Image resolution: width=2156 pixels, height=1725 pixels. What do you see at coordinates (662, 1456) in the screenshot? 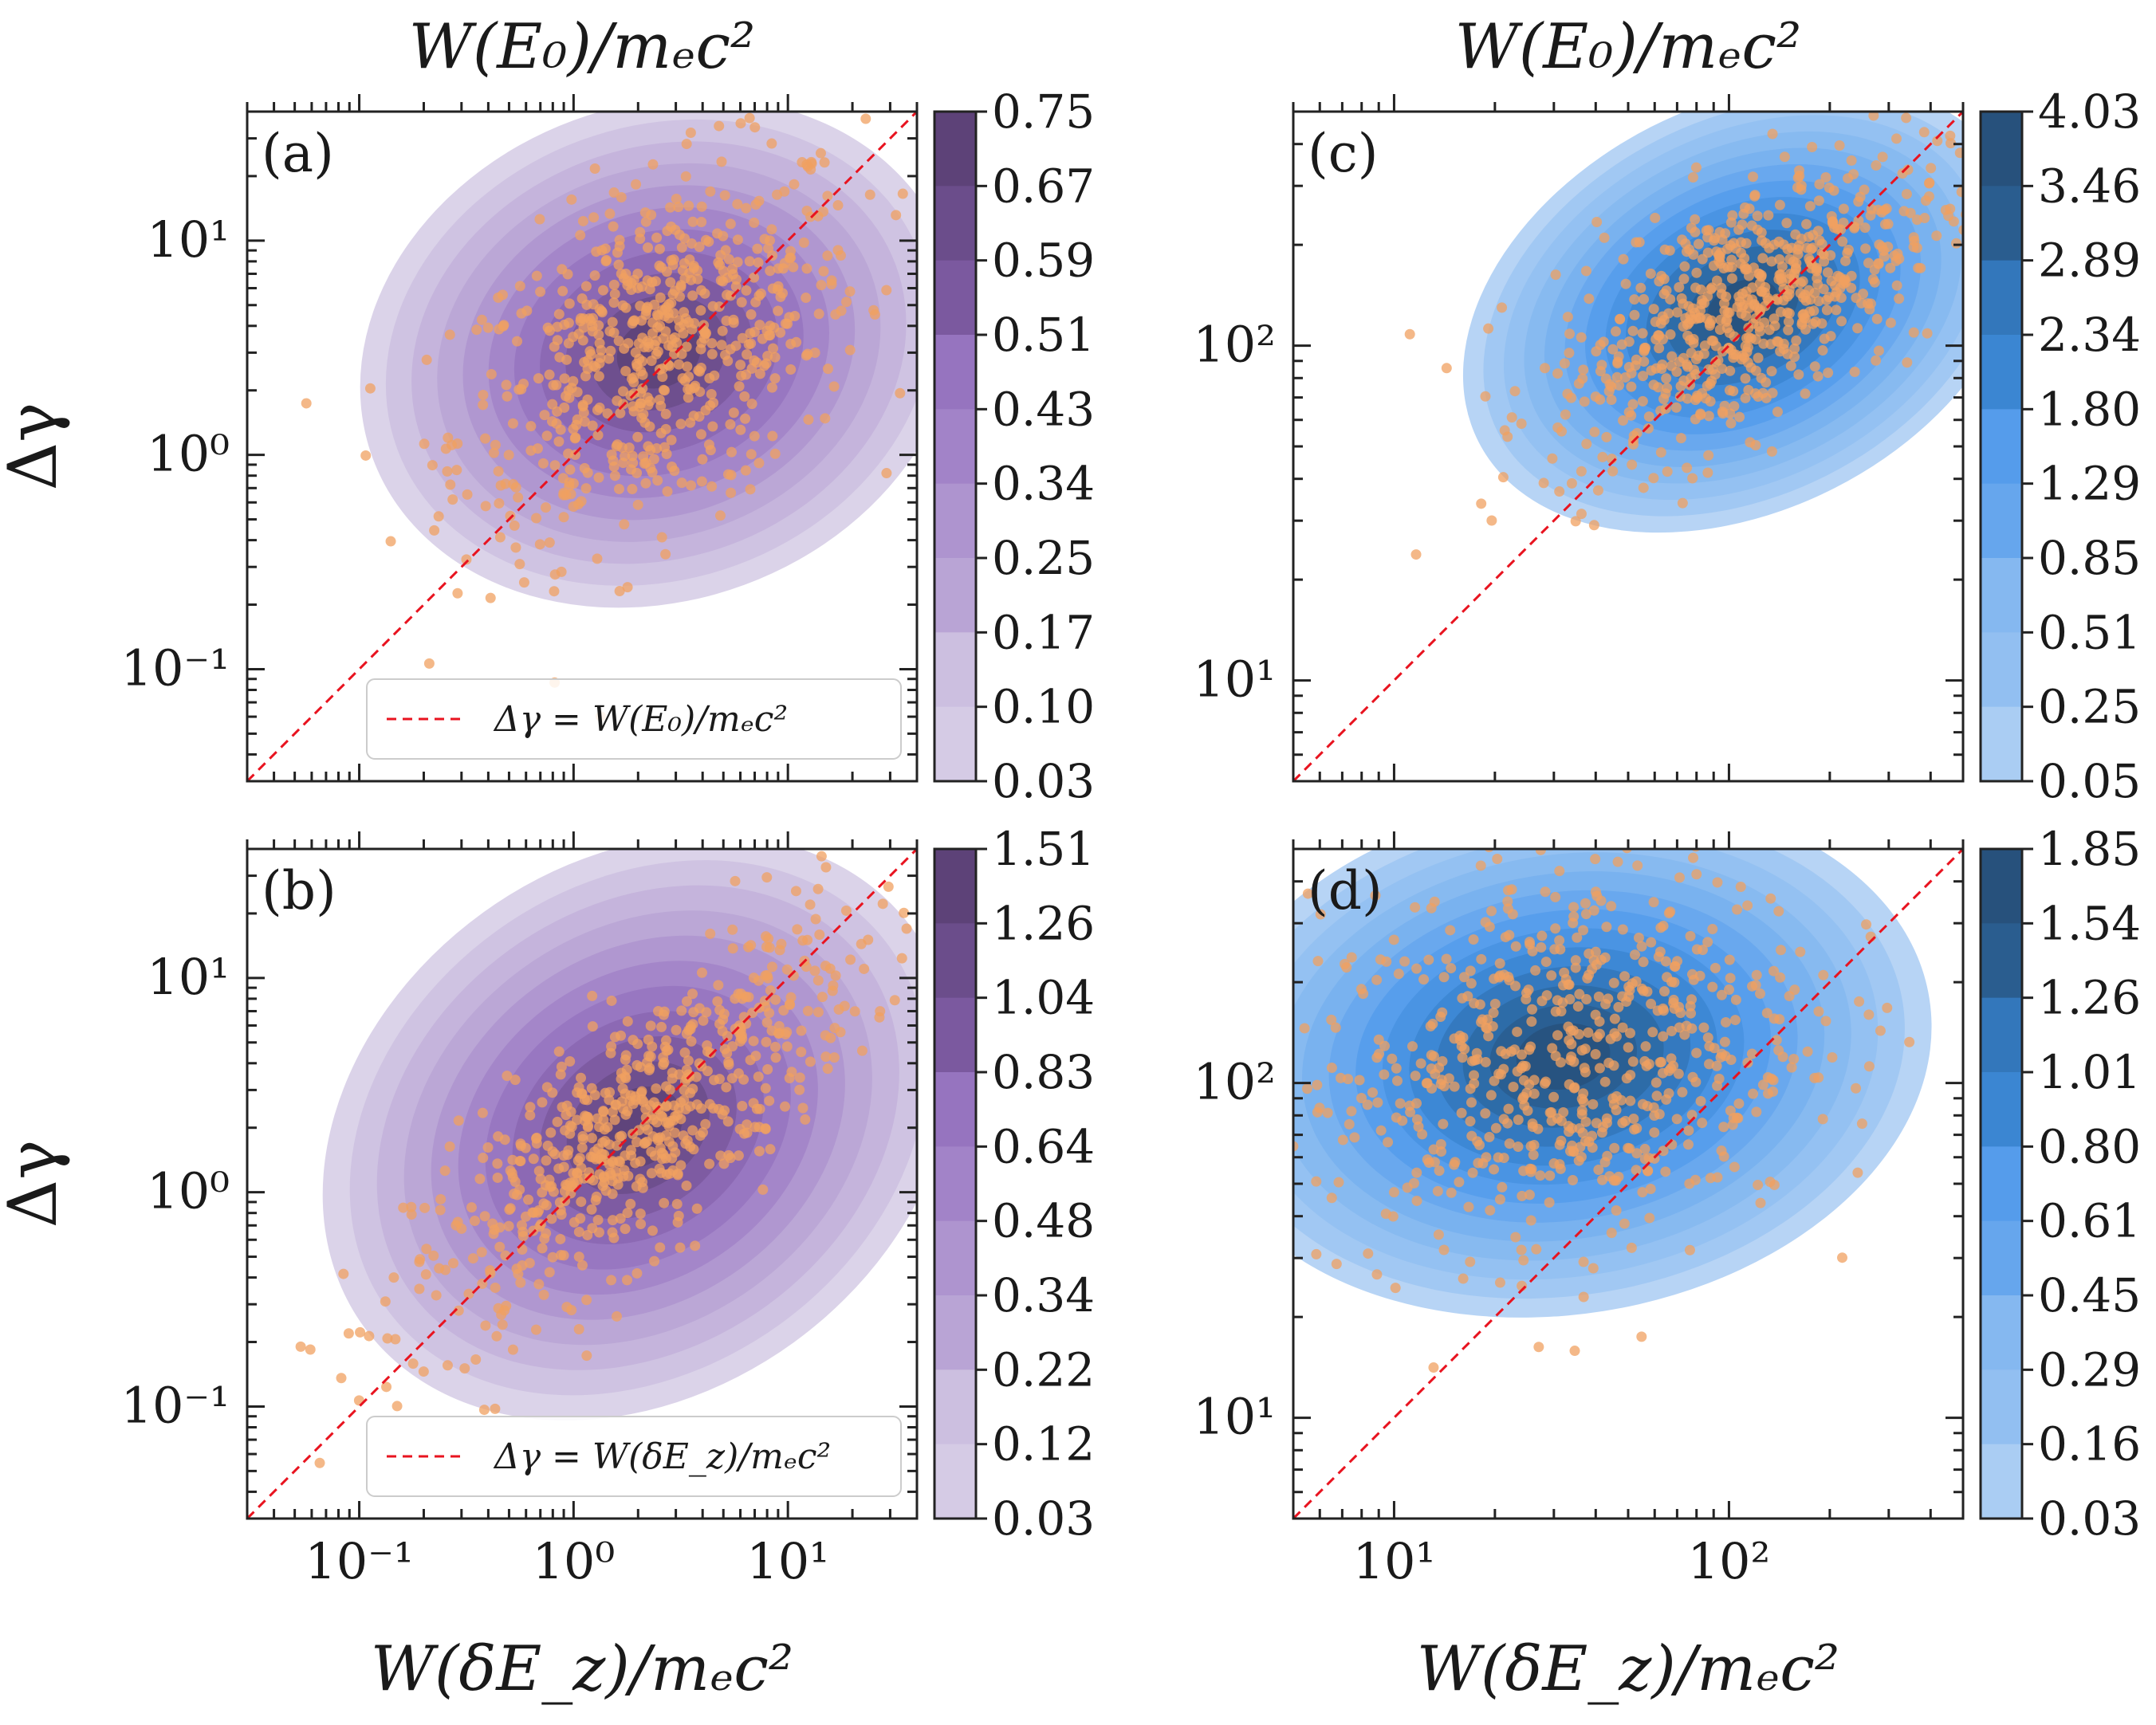
I see `legend-label: Δγ = W(δE_z)/mₑc²` at bounding box center [662, 1456].